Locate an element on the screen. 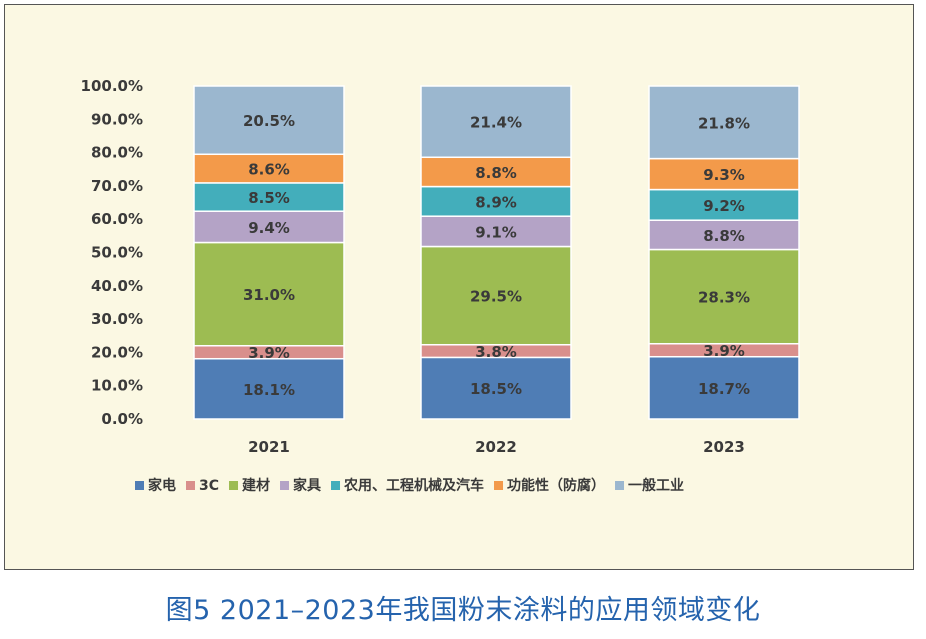 The height and width of the screenshot is (639, 926). x-category-label: 2023 is located at coordinates (724, 447).